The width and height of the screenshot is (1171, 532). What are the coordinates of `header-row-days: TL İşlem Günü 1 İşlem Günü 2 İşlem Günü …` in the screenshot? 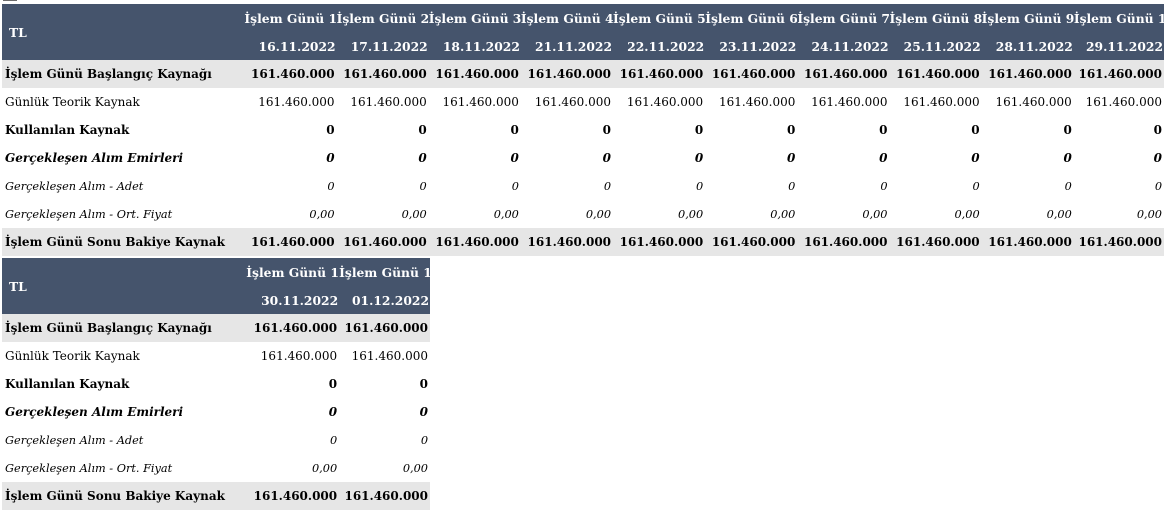 It's located at (583, 22).